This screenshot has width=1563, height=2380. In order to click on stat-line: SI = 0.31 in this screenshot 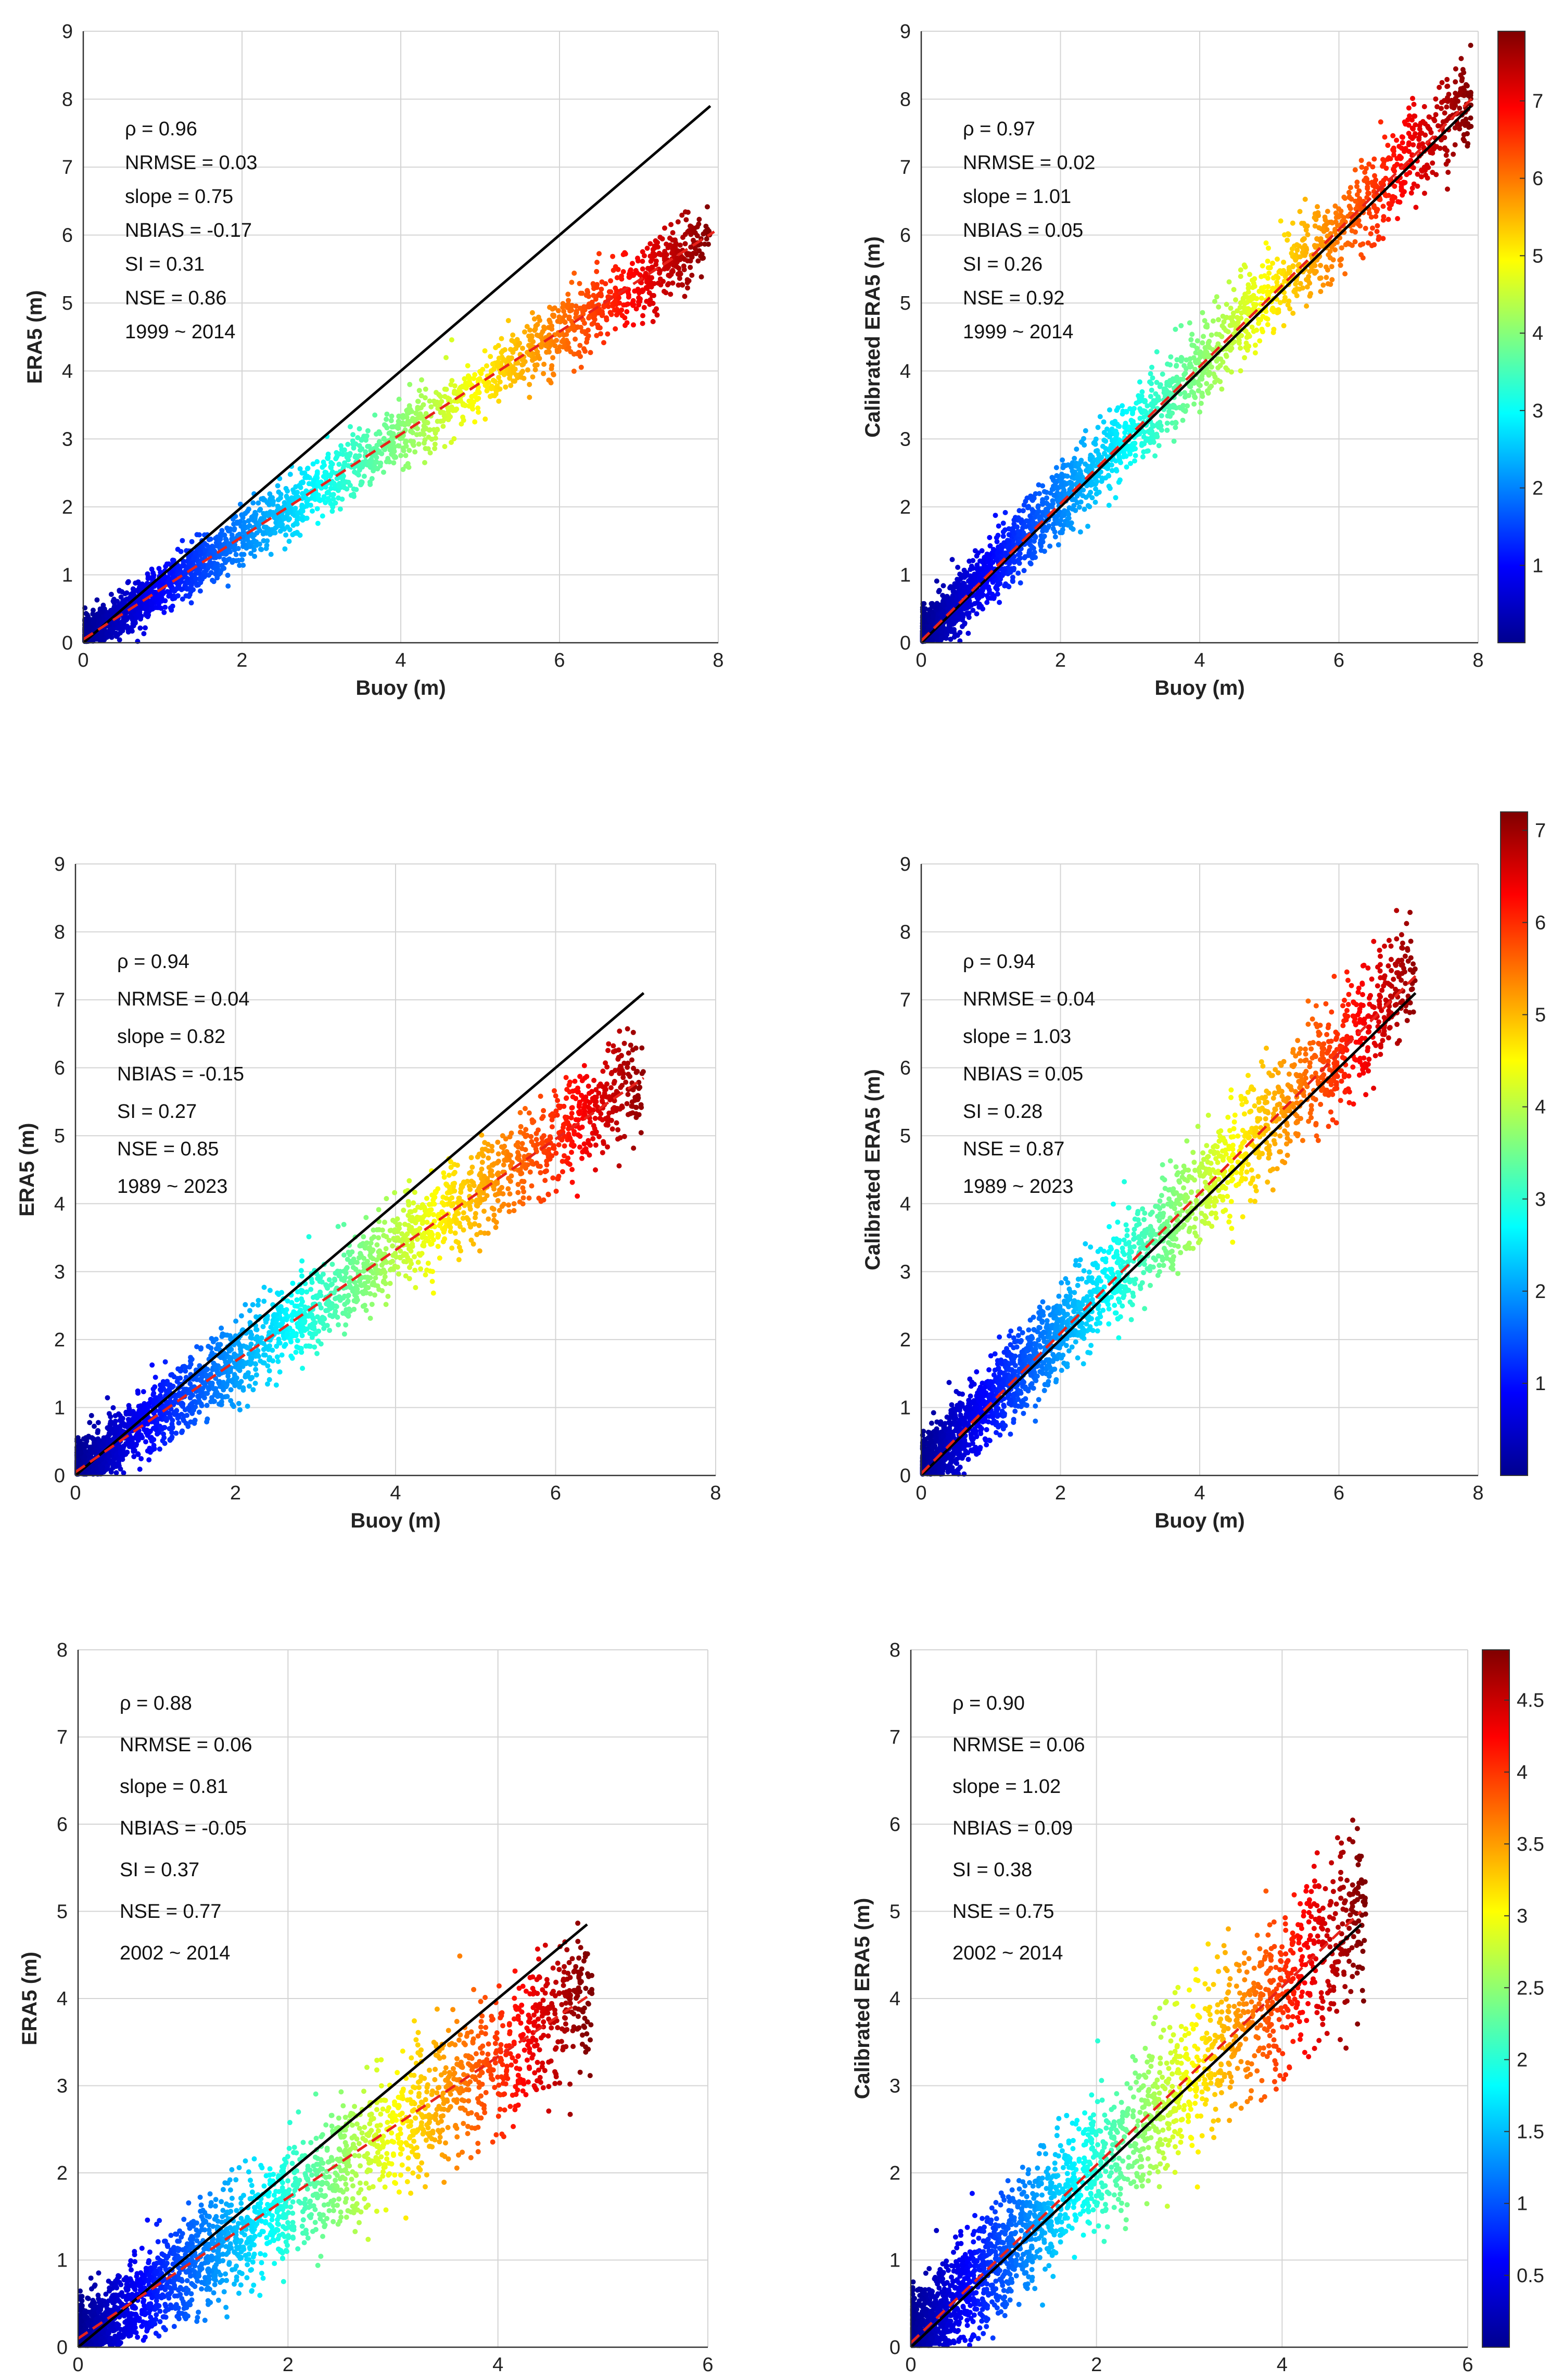, I will do `click(165, 264)`.